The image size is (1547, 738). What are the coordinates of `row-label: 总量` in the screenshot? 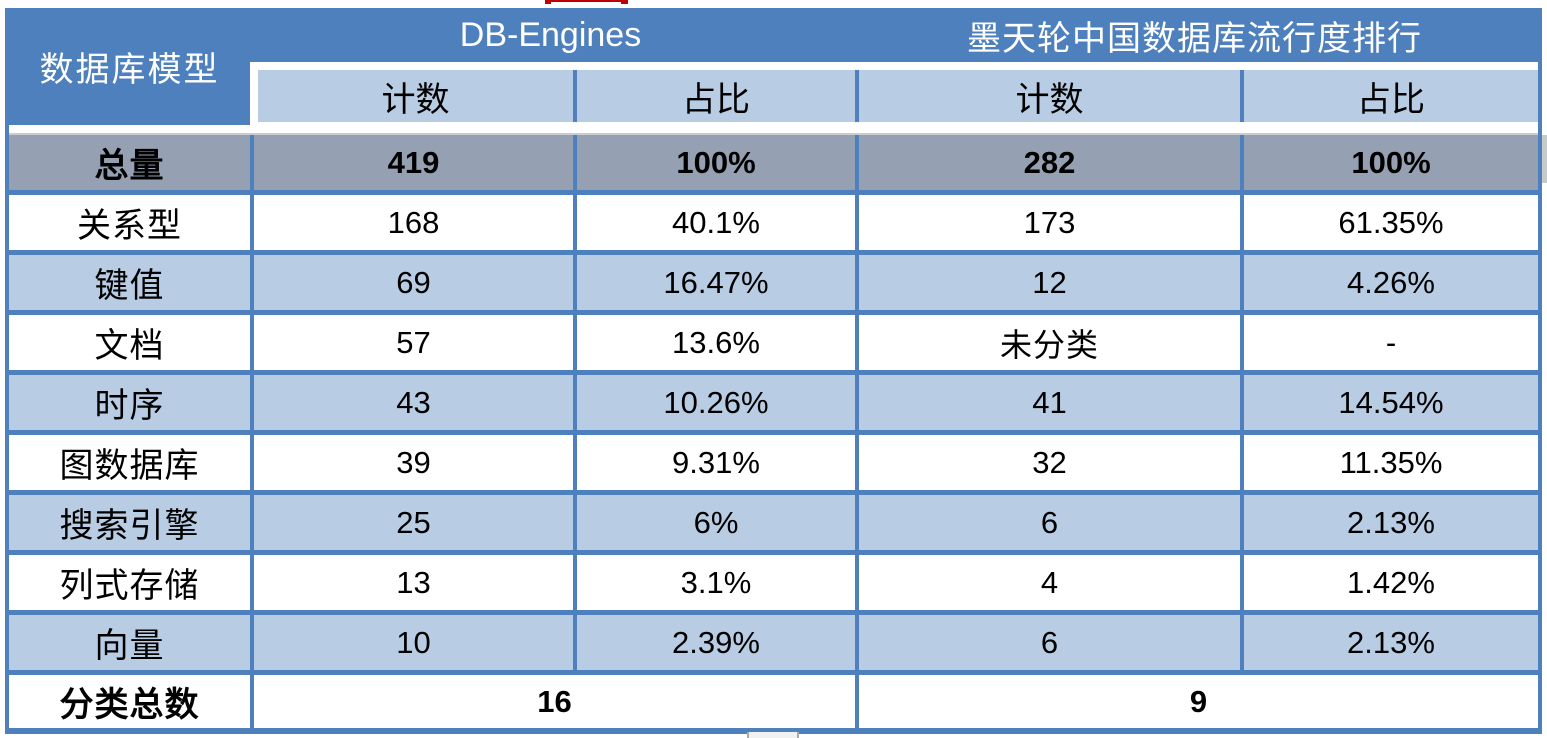 It's located at (129, 166).